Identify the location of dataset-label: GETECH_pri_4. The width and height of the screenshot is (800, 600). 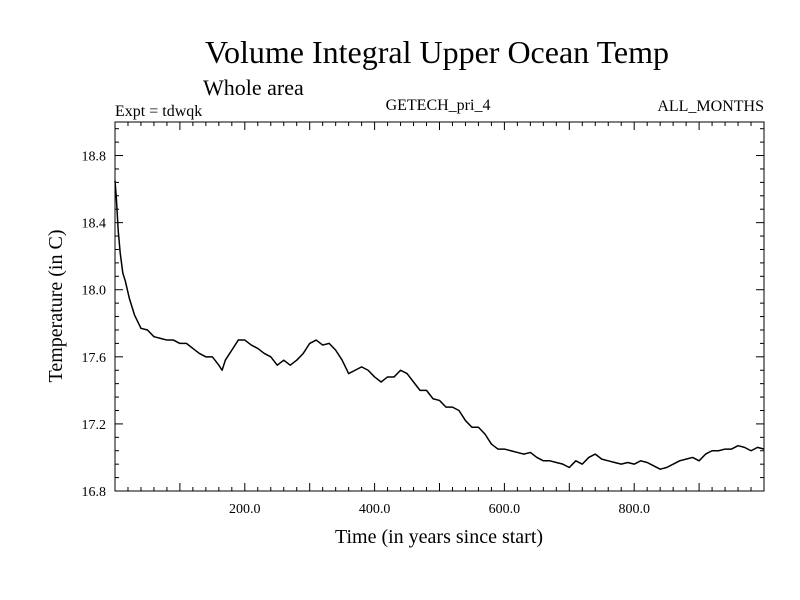
(438, 105).